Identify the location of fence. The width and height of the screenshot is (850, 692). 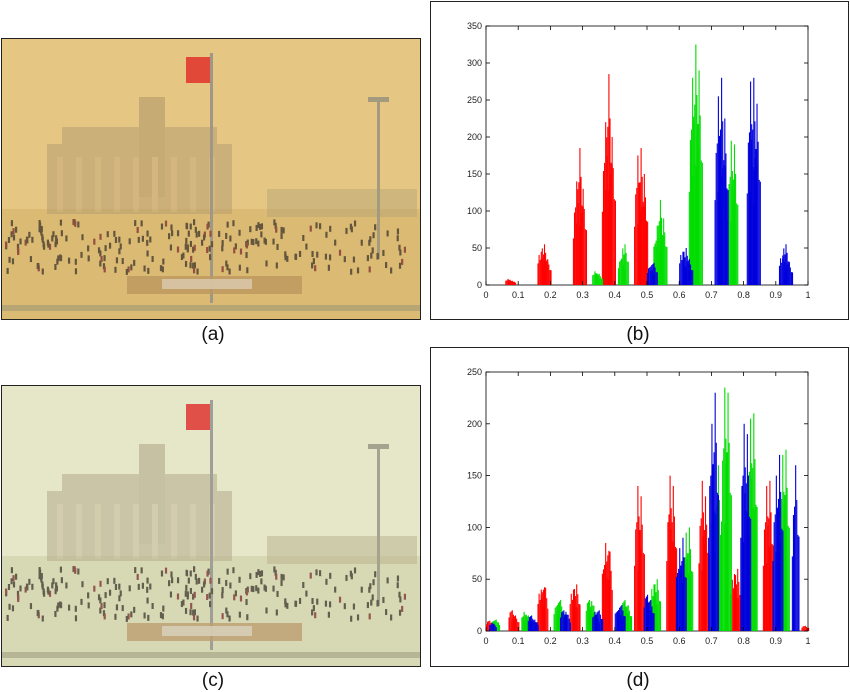
(211, 655).